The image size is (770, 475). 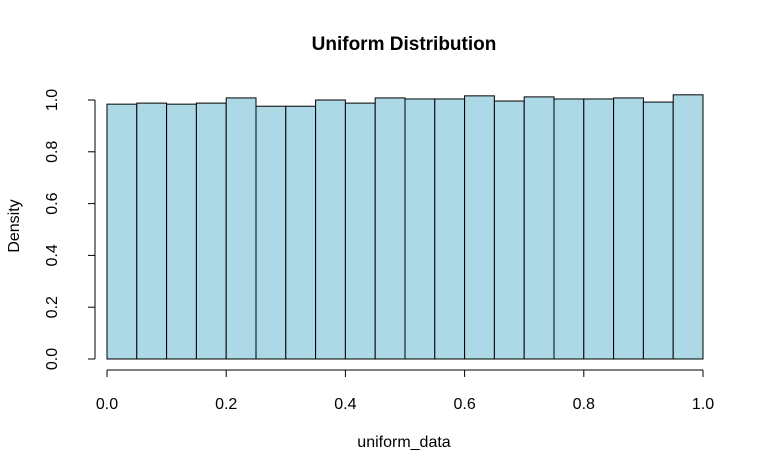 I want to click on x-tick-label: 1.0, so click(x=703, y=404).